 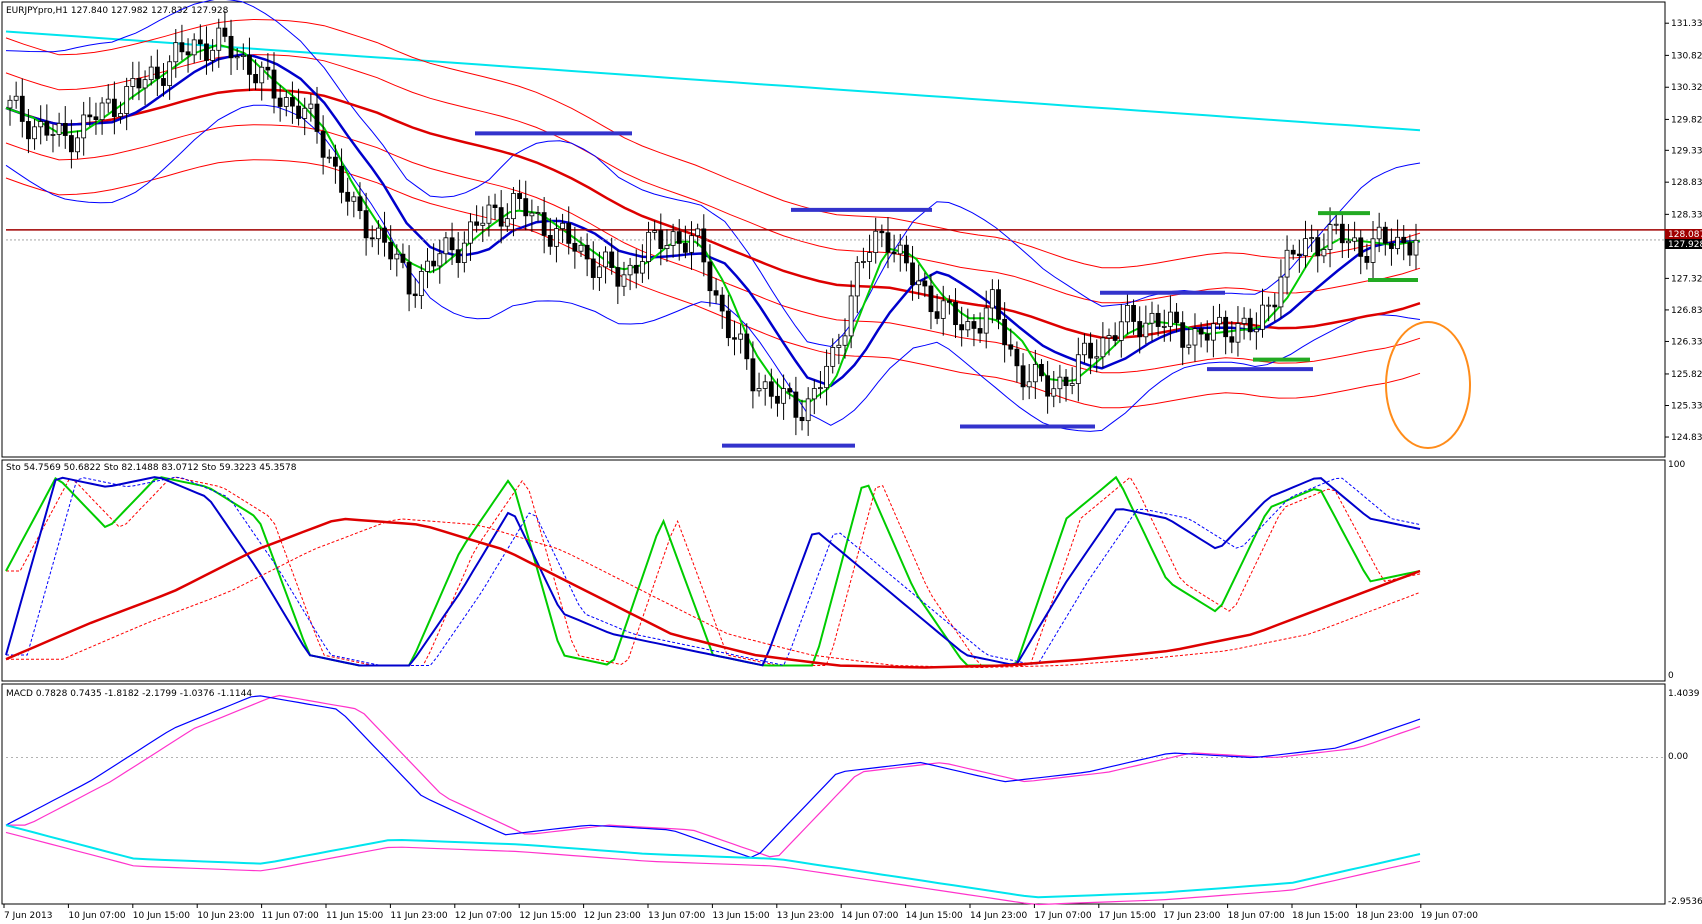 I want to click on time-axis-label: 11 Jun 15:00, so click(x=354, y=916).